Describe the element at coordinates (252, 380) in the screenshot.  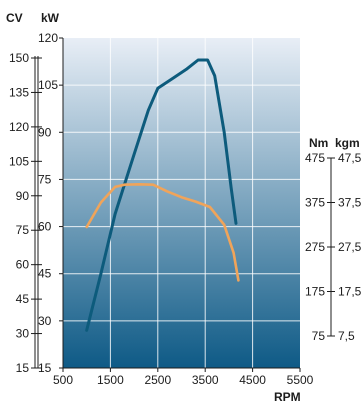
I see `rpm-tick-label: 4500` at that location.